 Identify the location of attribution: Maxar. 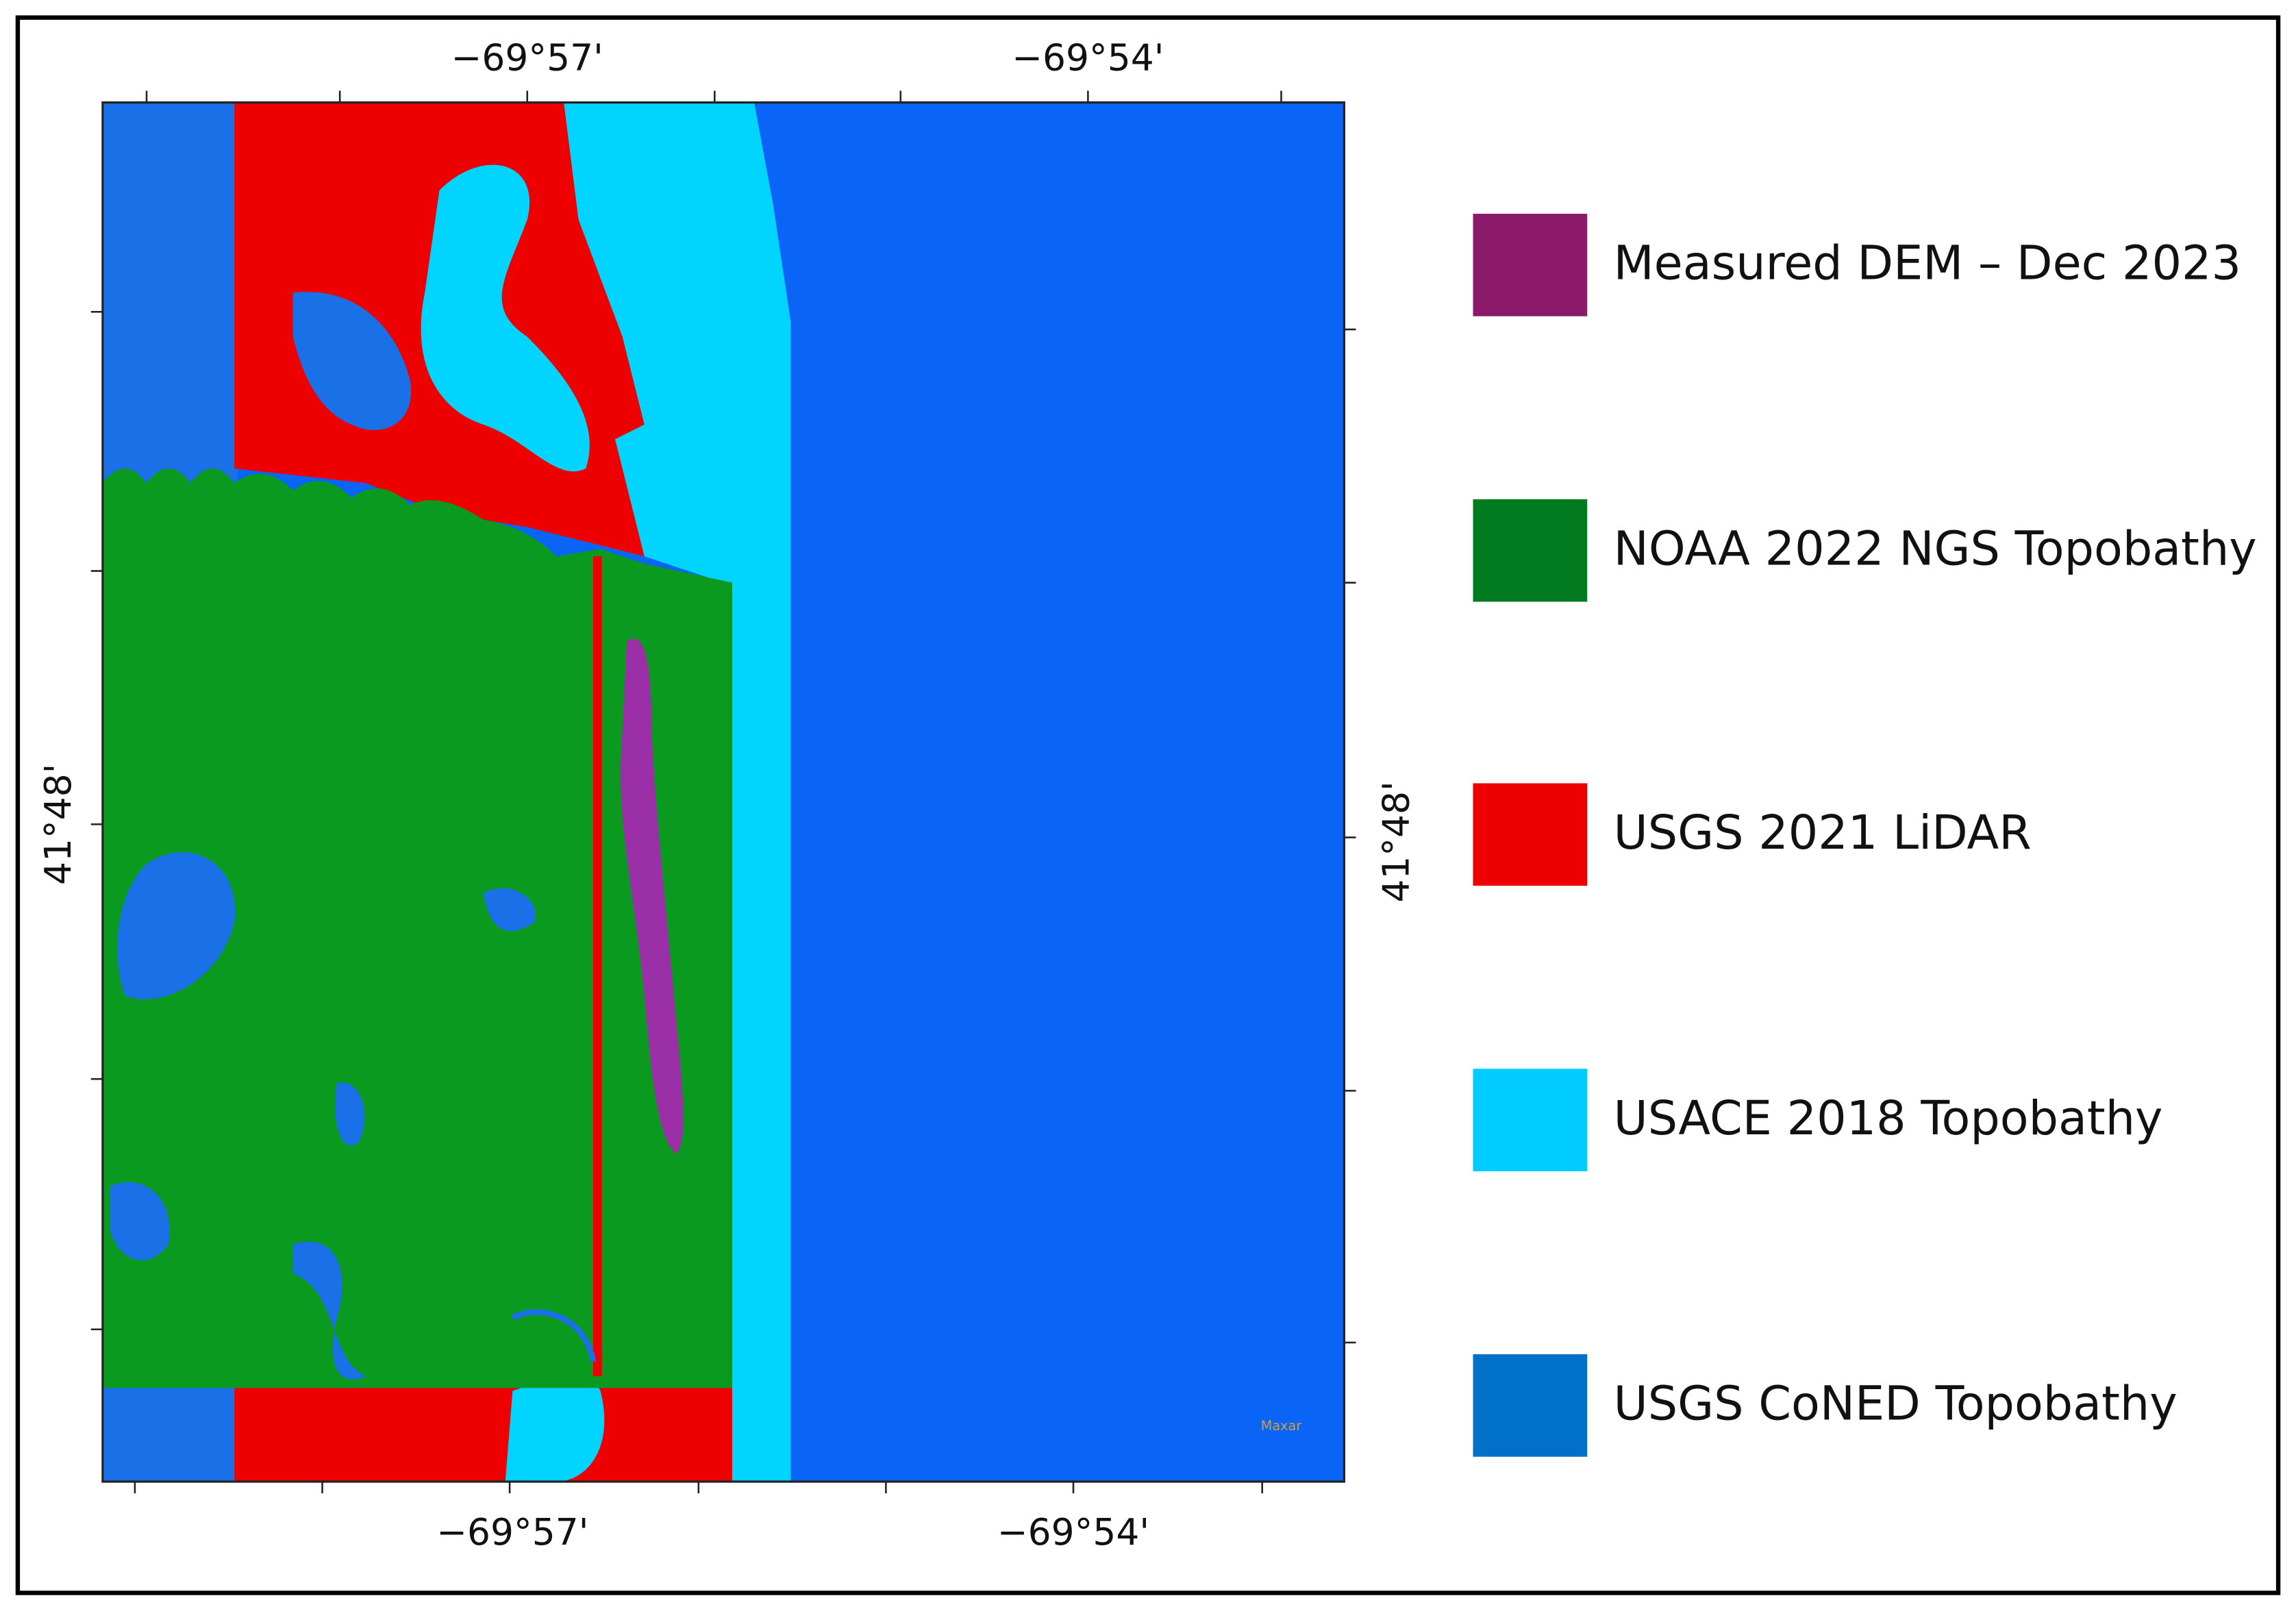
(1281, 1426).